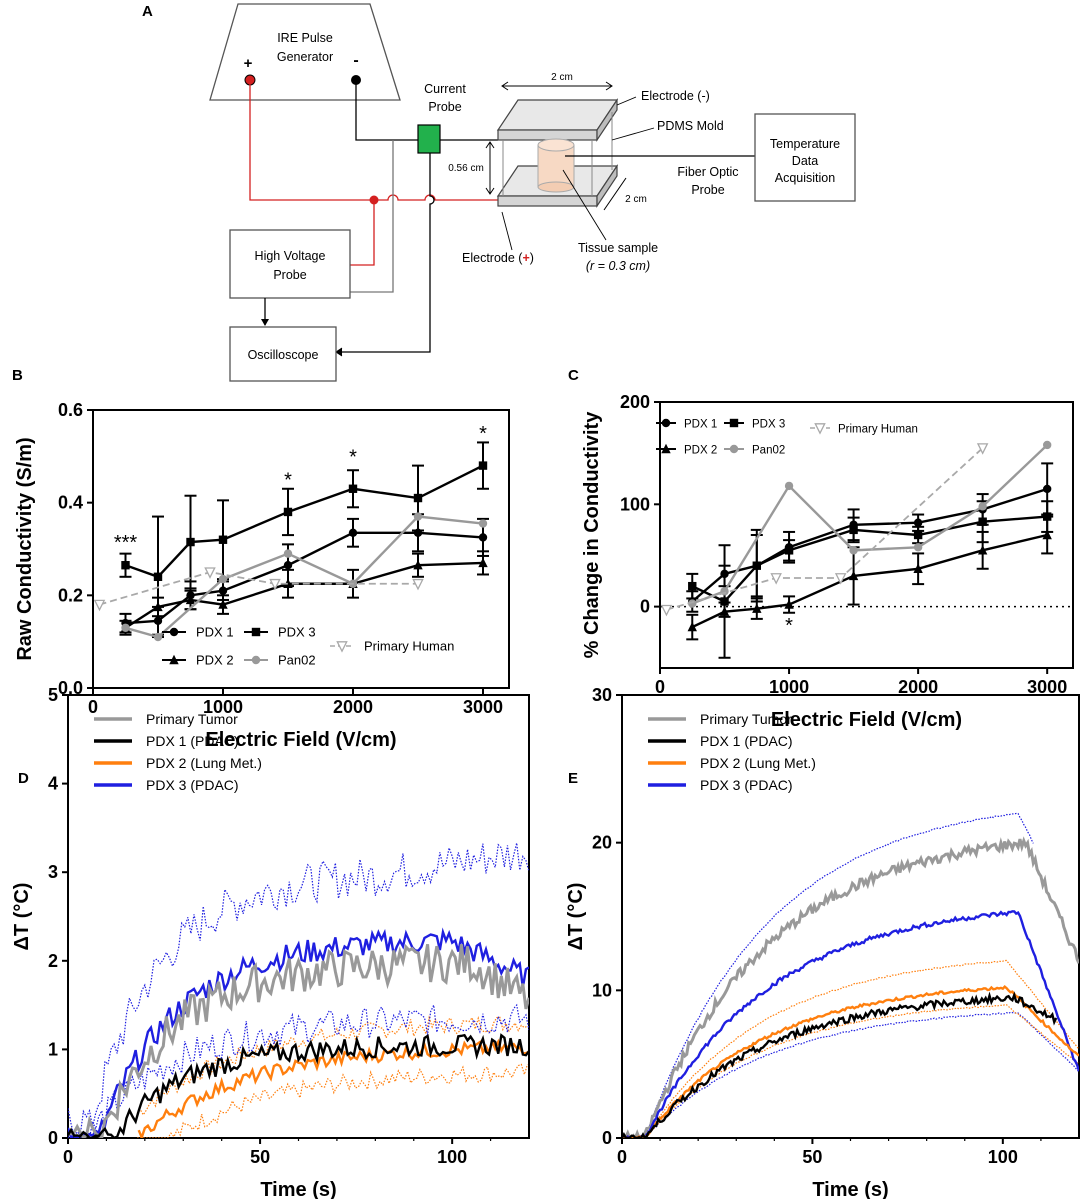 Image resolution: width=1084 pixels, height=1199 pixels. I want to click on panel-letter: C, so click(573, 375).